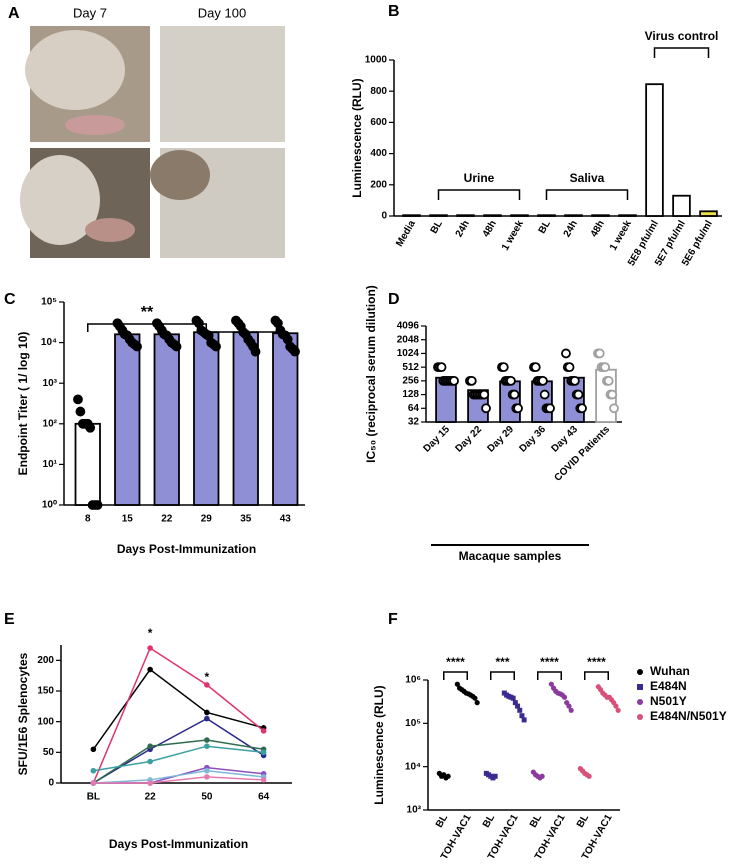  I want to click on legend-label: N501Y, so click(668, 701).